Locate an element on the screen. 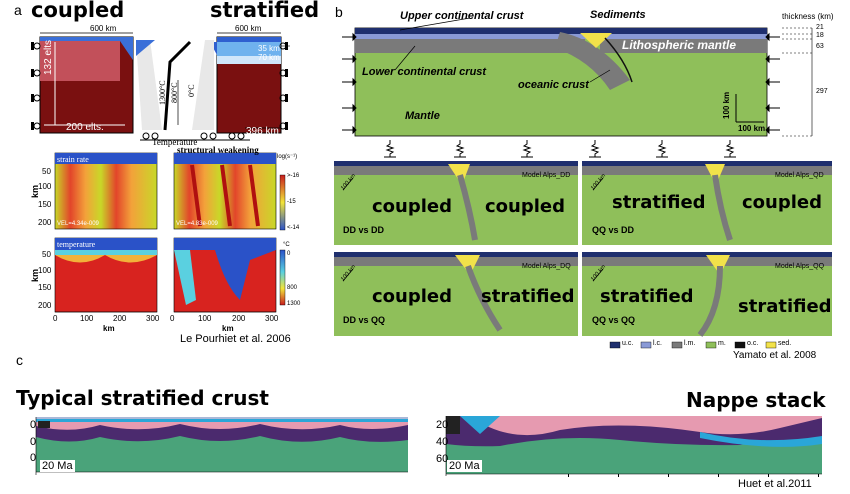 The width and height of the screenshot is (850, 494). x-tick-100-left: 100 is located at coordinates (87, 318).